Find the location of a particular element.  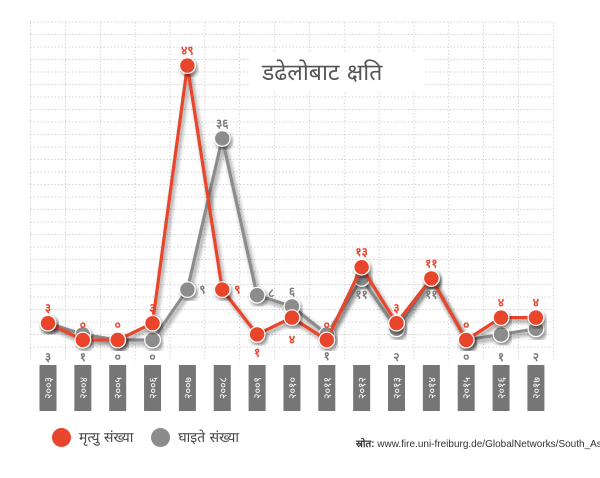

data-label-deaths: ९ is located at coordinates (237, 290).